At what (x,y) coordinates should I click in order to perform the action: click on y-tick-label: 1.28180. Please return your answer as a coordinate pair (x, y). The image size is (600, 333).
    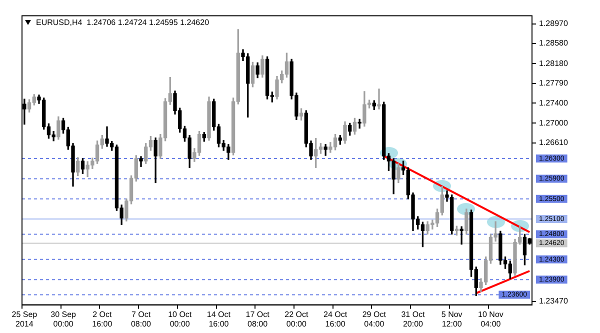
    Looking at the image, I should click on (553, 63).